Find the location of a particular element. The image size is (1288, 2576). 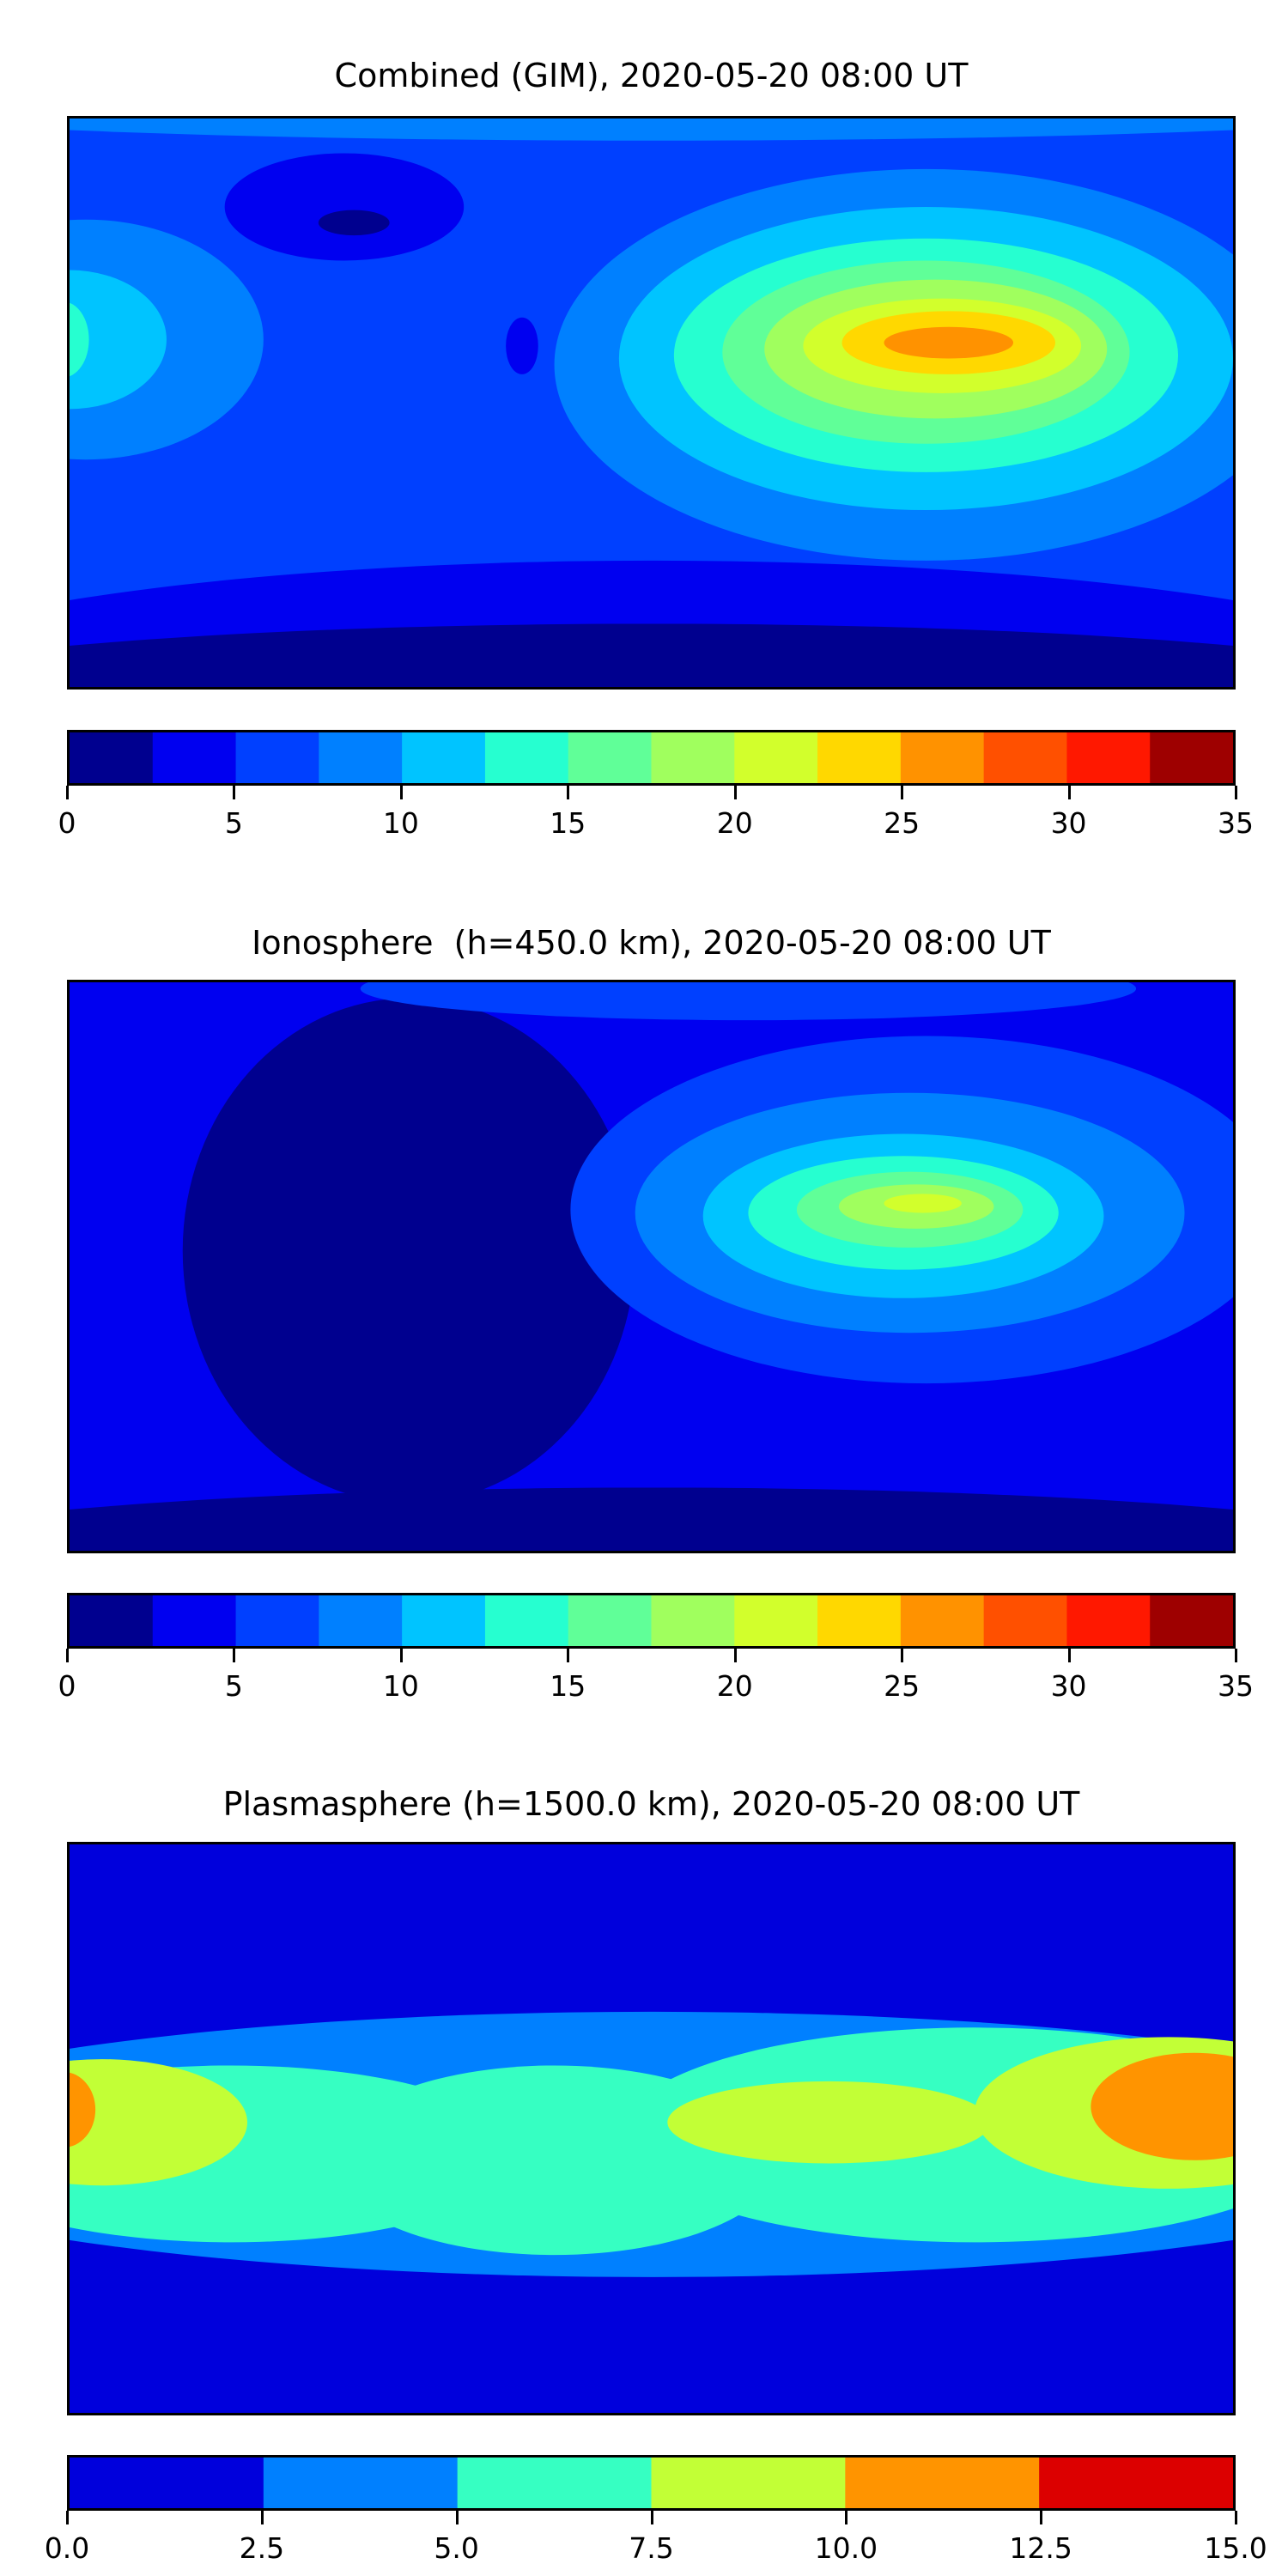

panel-1-colorbar is located at coordinates (651, 758).